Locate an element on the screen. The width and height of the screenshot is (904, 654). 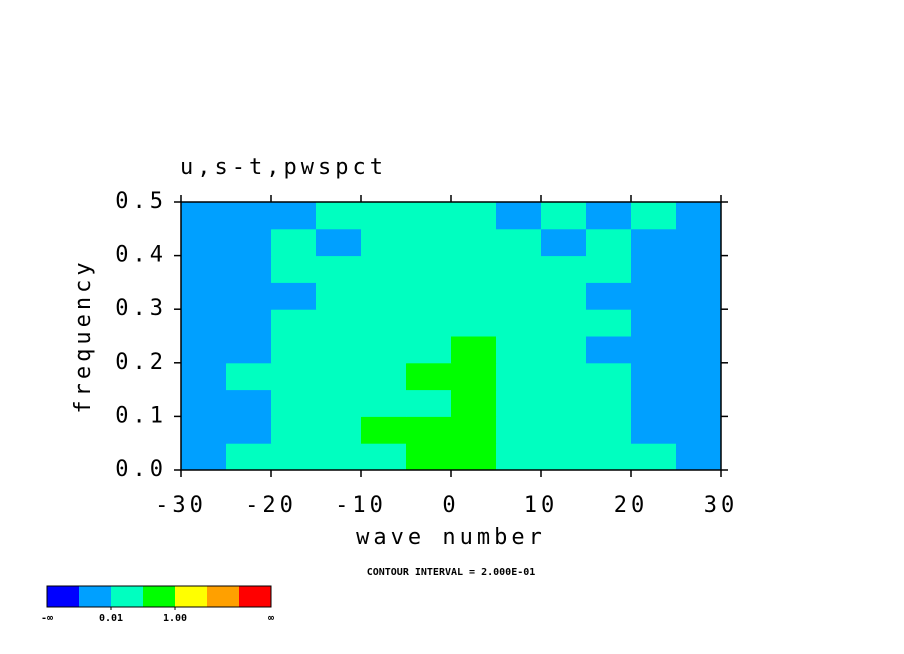
y-tick-label: 0.2 is located at coordinates (141, 362).